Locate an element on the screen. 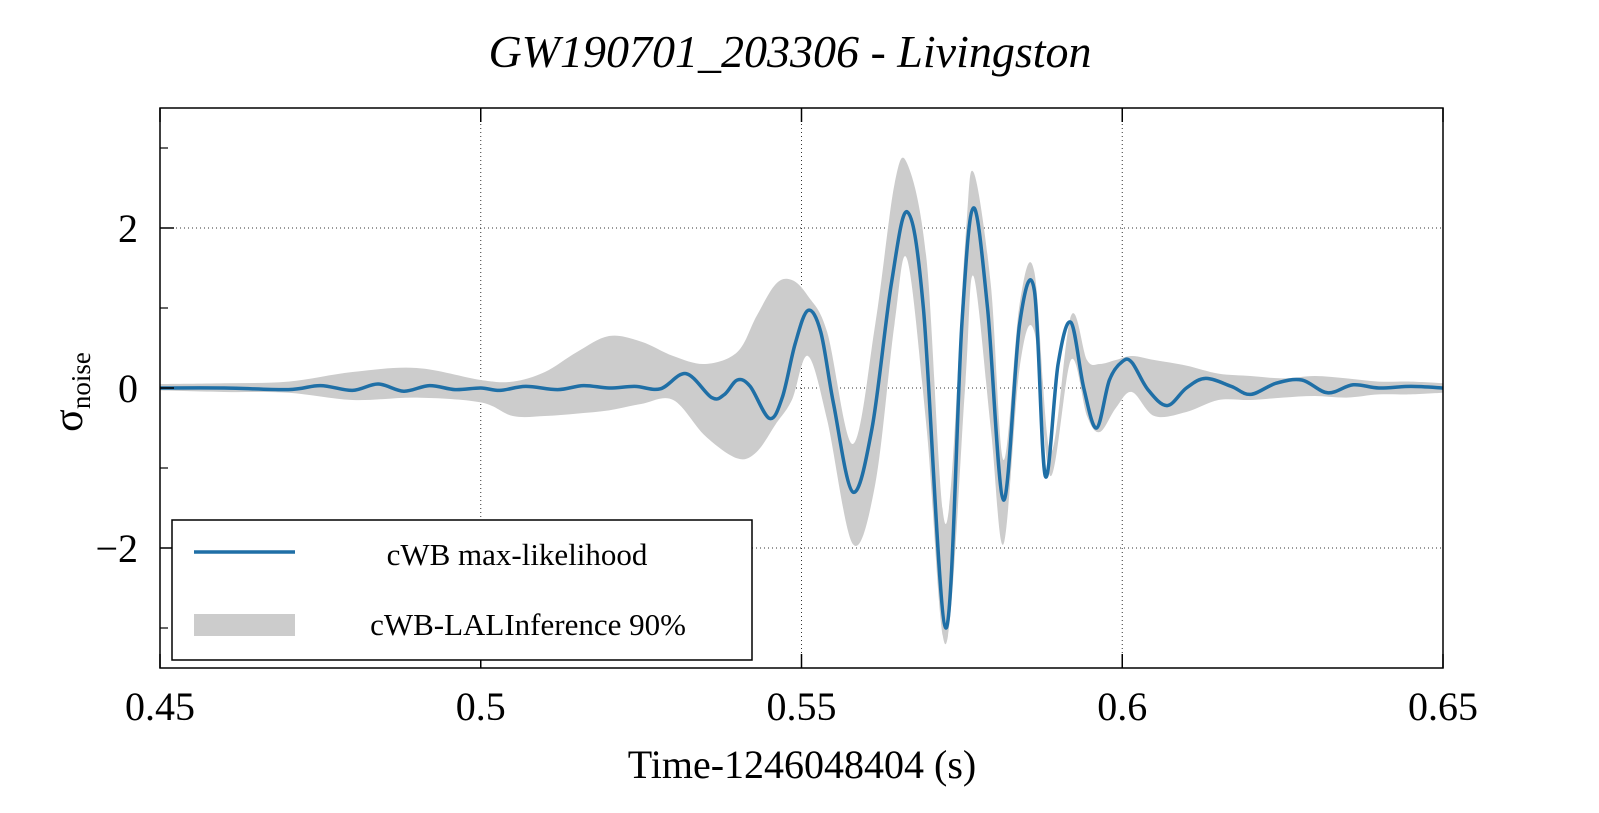 This screenshot has width=1599, height=813. legend: cWB max-likelihood cWB-LALInference 90% is located at coordinates (462, 590).